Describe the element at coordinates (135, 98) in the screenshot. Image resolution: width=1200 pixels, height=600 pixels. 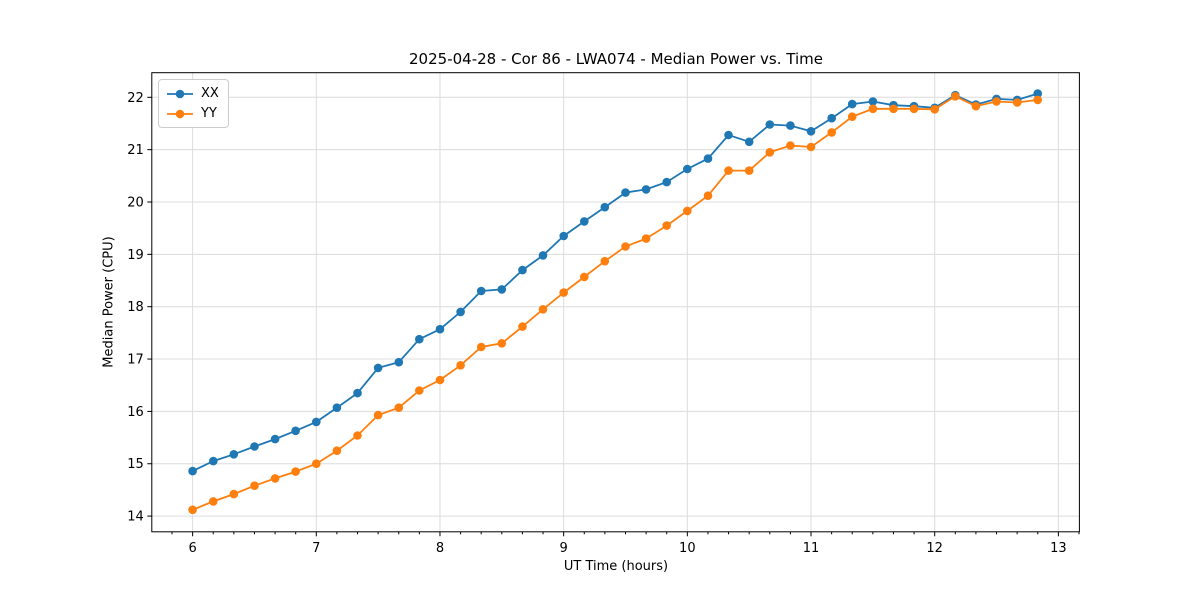
I see `y-tick-label: 22` at that location.